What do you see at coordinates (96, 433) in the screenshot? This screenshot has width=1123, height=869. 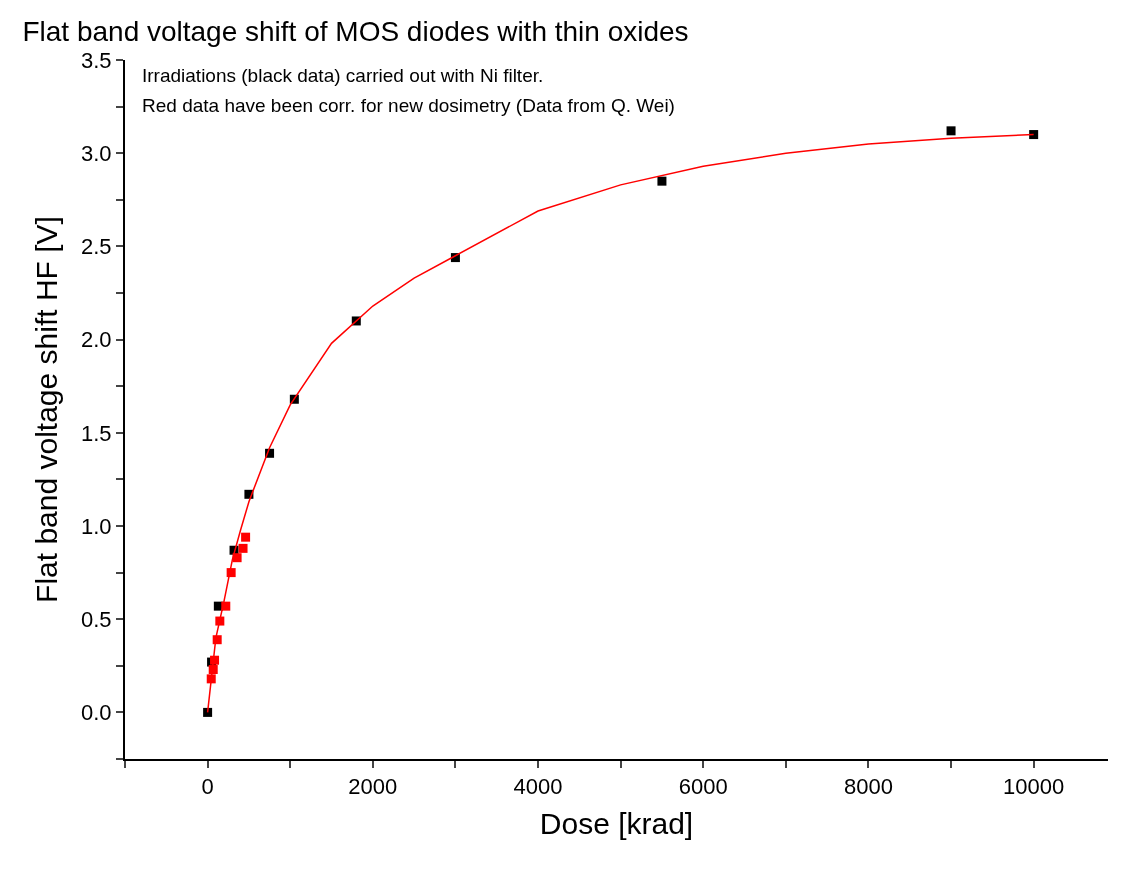 I see `y-tick-label: 1.5` at bounding box center [96, 433].